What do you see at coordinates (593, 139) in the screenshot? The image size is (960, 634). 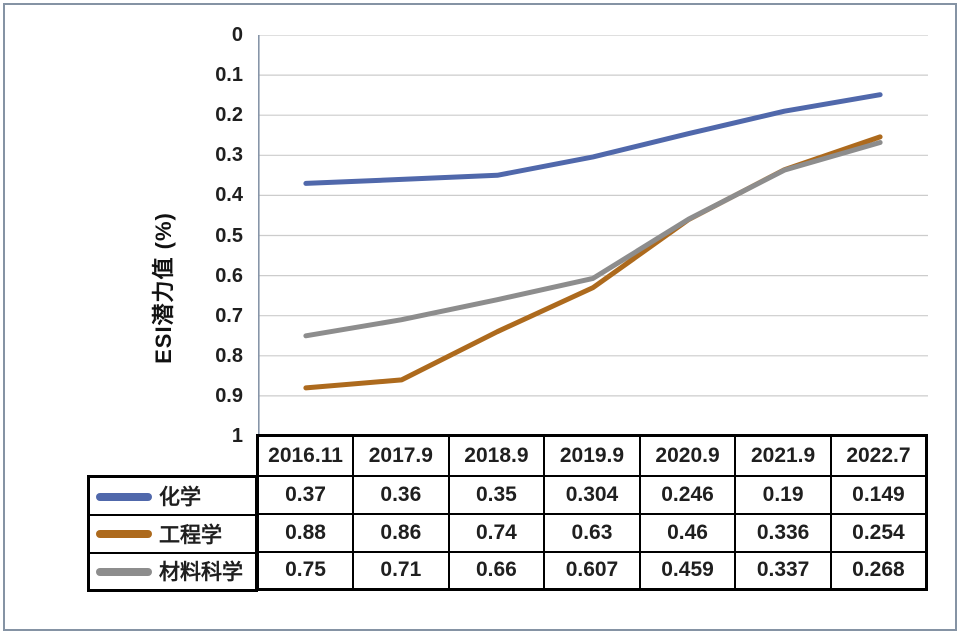 I see `series-line-chemistry` at bounding box center [593, 139].